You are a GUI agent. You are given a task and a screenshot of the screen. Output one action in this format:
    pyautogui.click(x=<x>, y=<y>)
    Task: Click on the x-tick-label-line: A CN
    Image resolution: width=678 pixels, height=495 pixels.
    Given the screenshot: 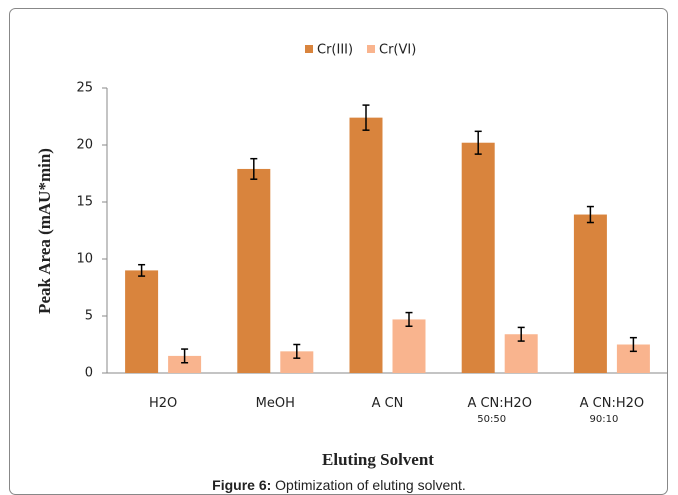 What is the action you would take?
    pyautogui.click(x=388, y=403)
    